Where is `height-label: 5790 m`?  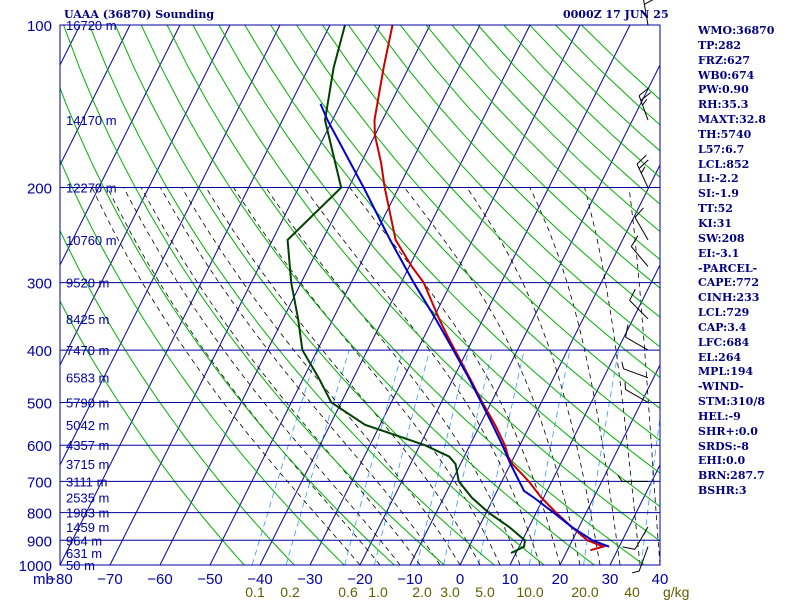
height-label: 5790 m is located at coordinates (87, 402).